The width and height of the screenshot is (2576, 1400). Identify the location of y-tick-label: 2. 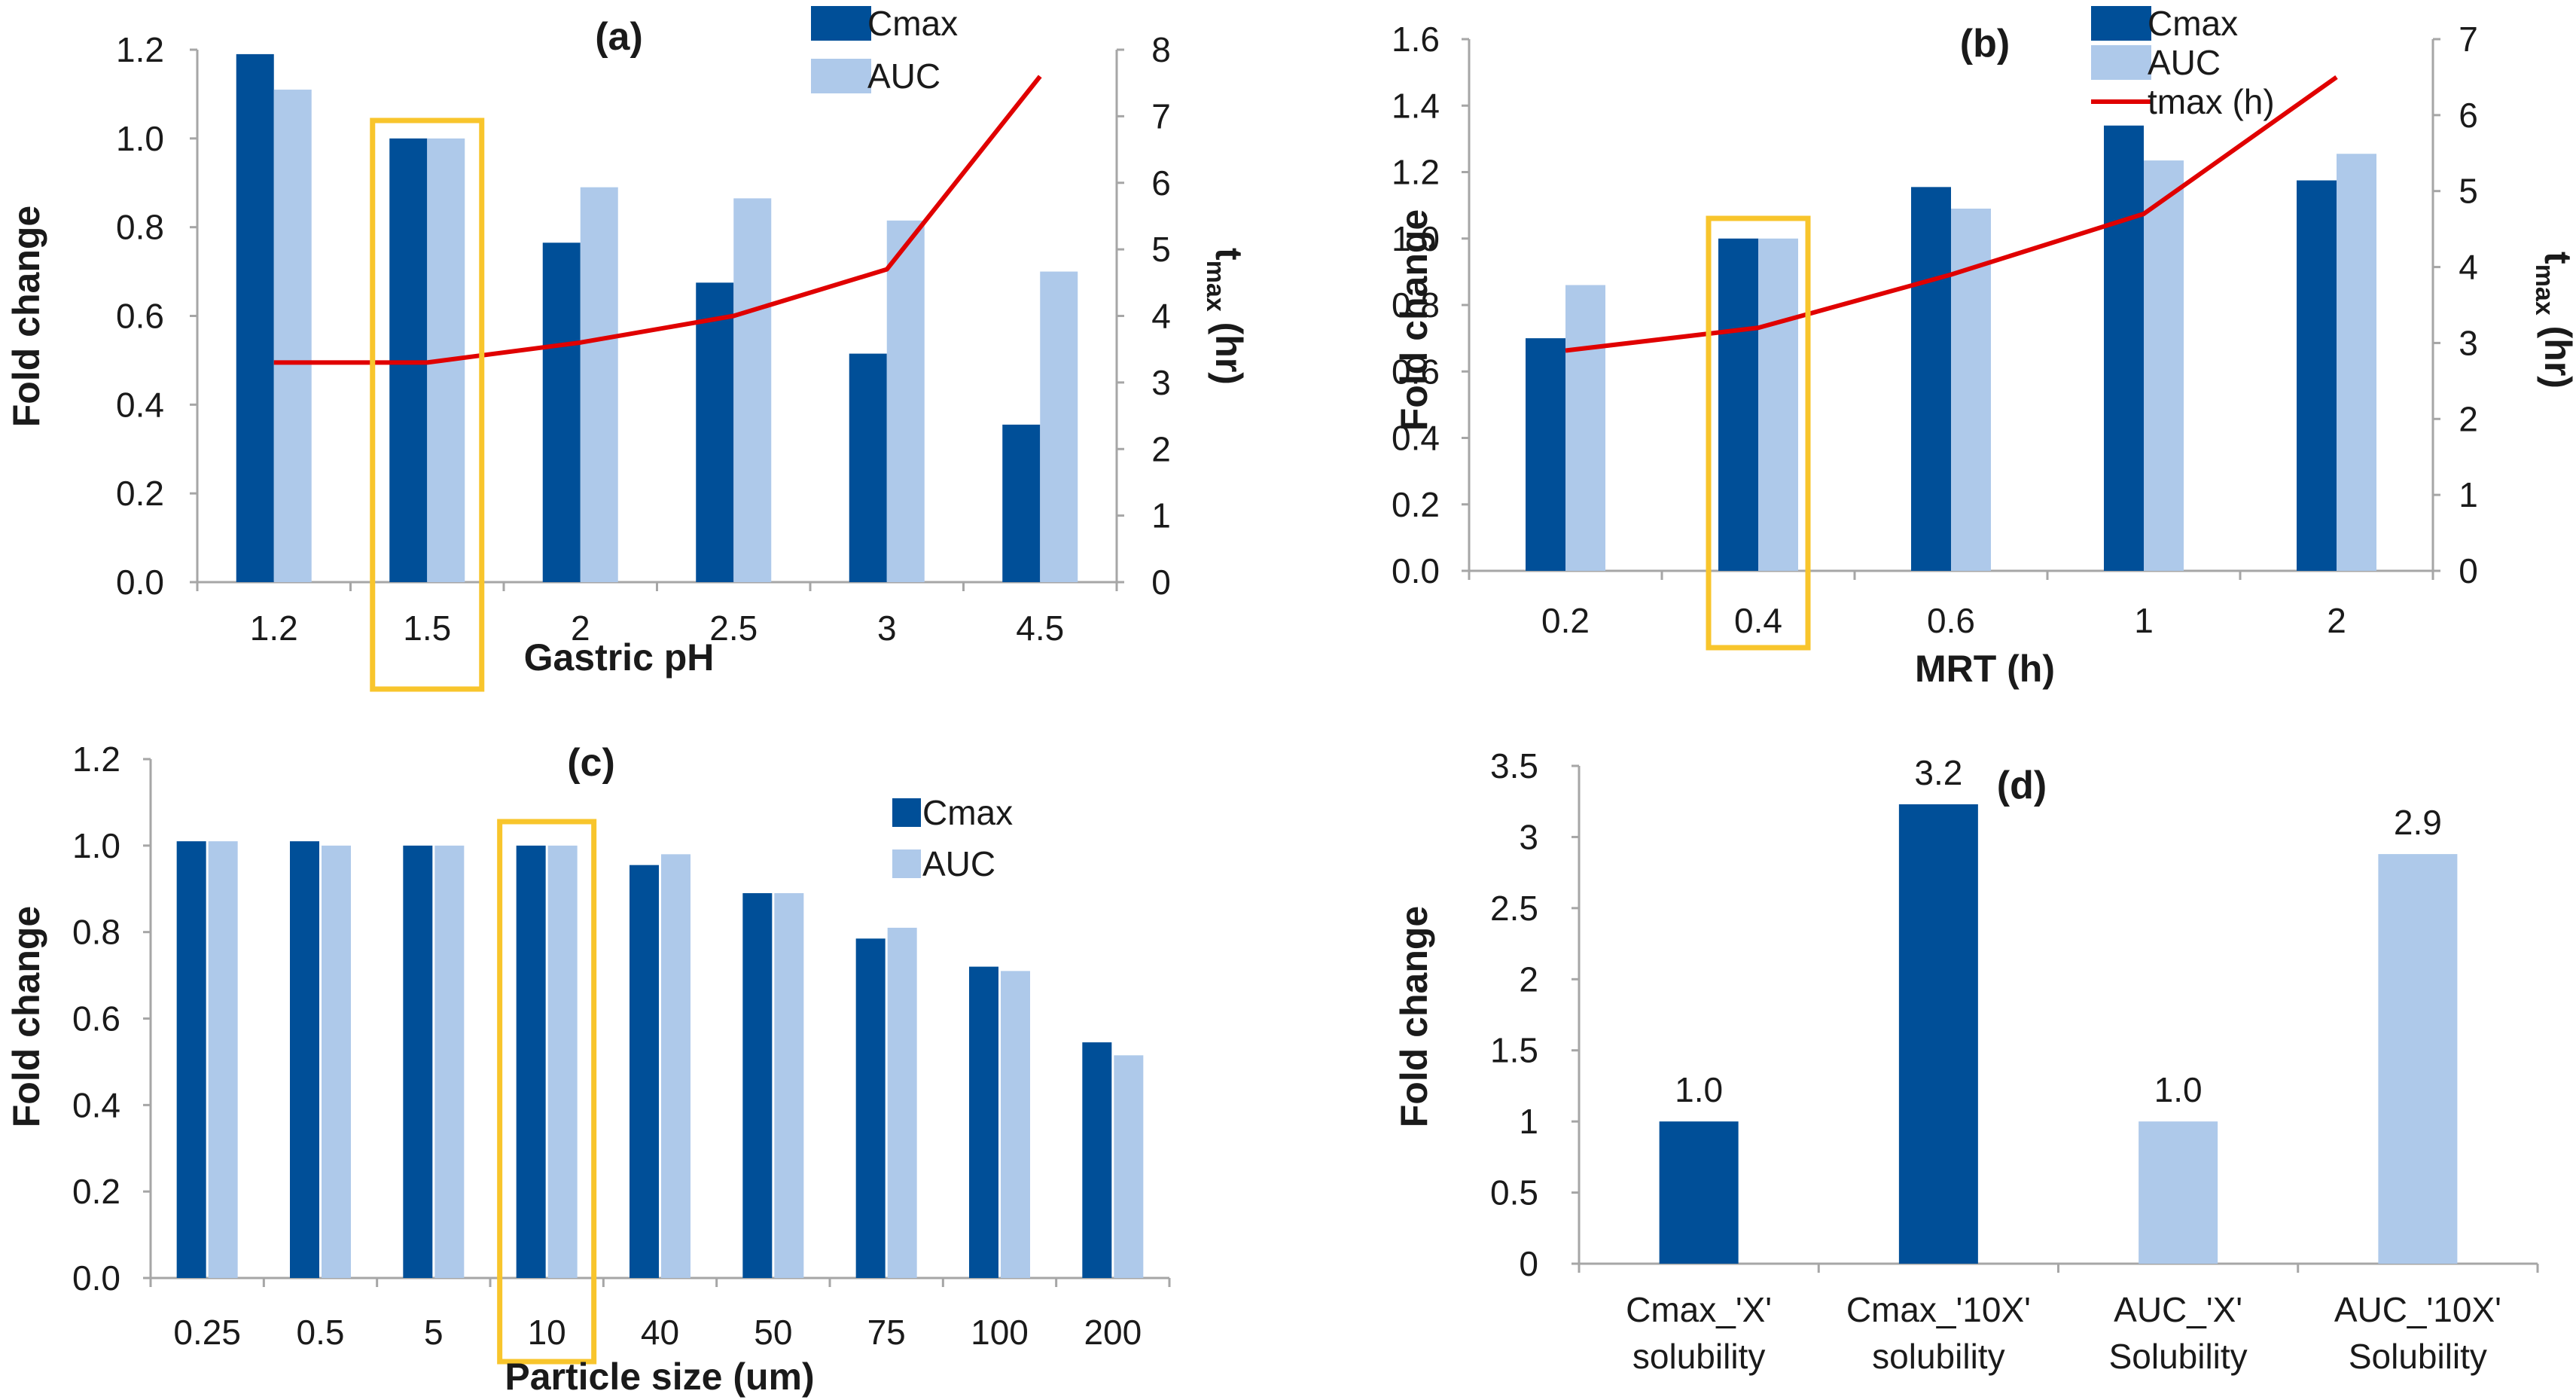
(1528, 979).